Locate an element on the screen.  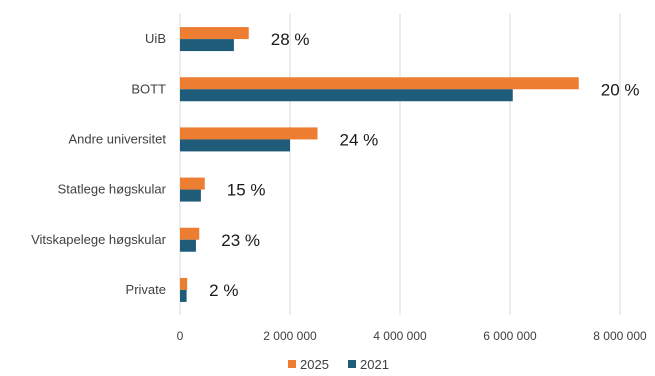
x-tick-label: 0 is located at coordinates (180, 336).